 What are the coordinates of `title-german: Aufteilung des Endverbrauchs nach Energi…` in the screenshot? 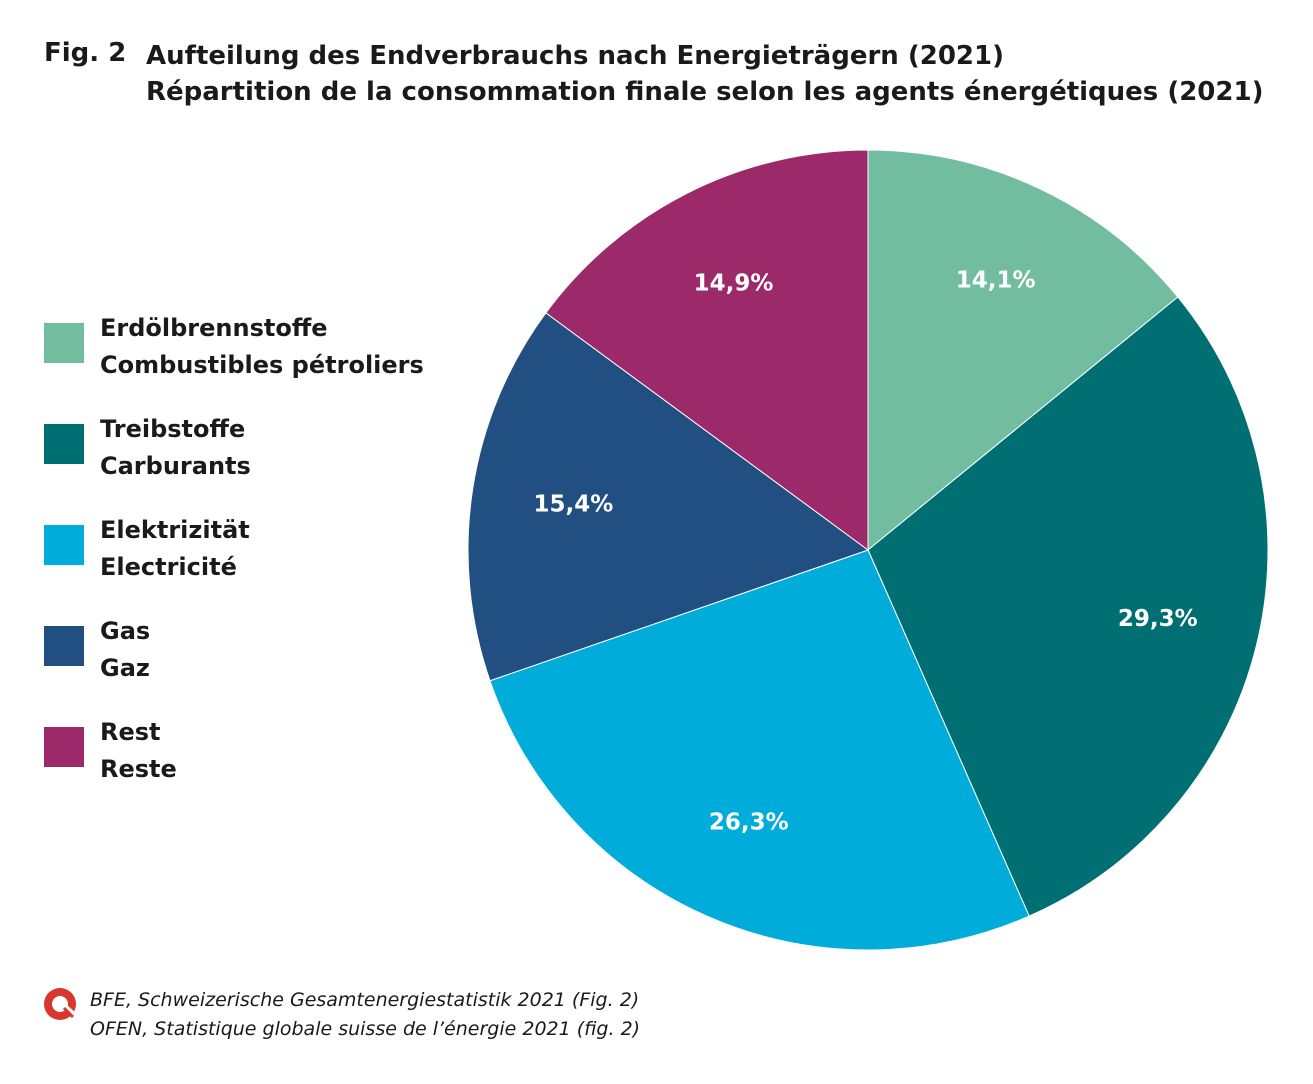 It's located at (575, 56).